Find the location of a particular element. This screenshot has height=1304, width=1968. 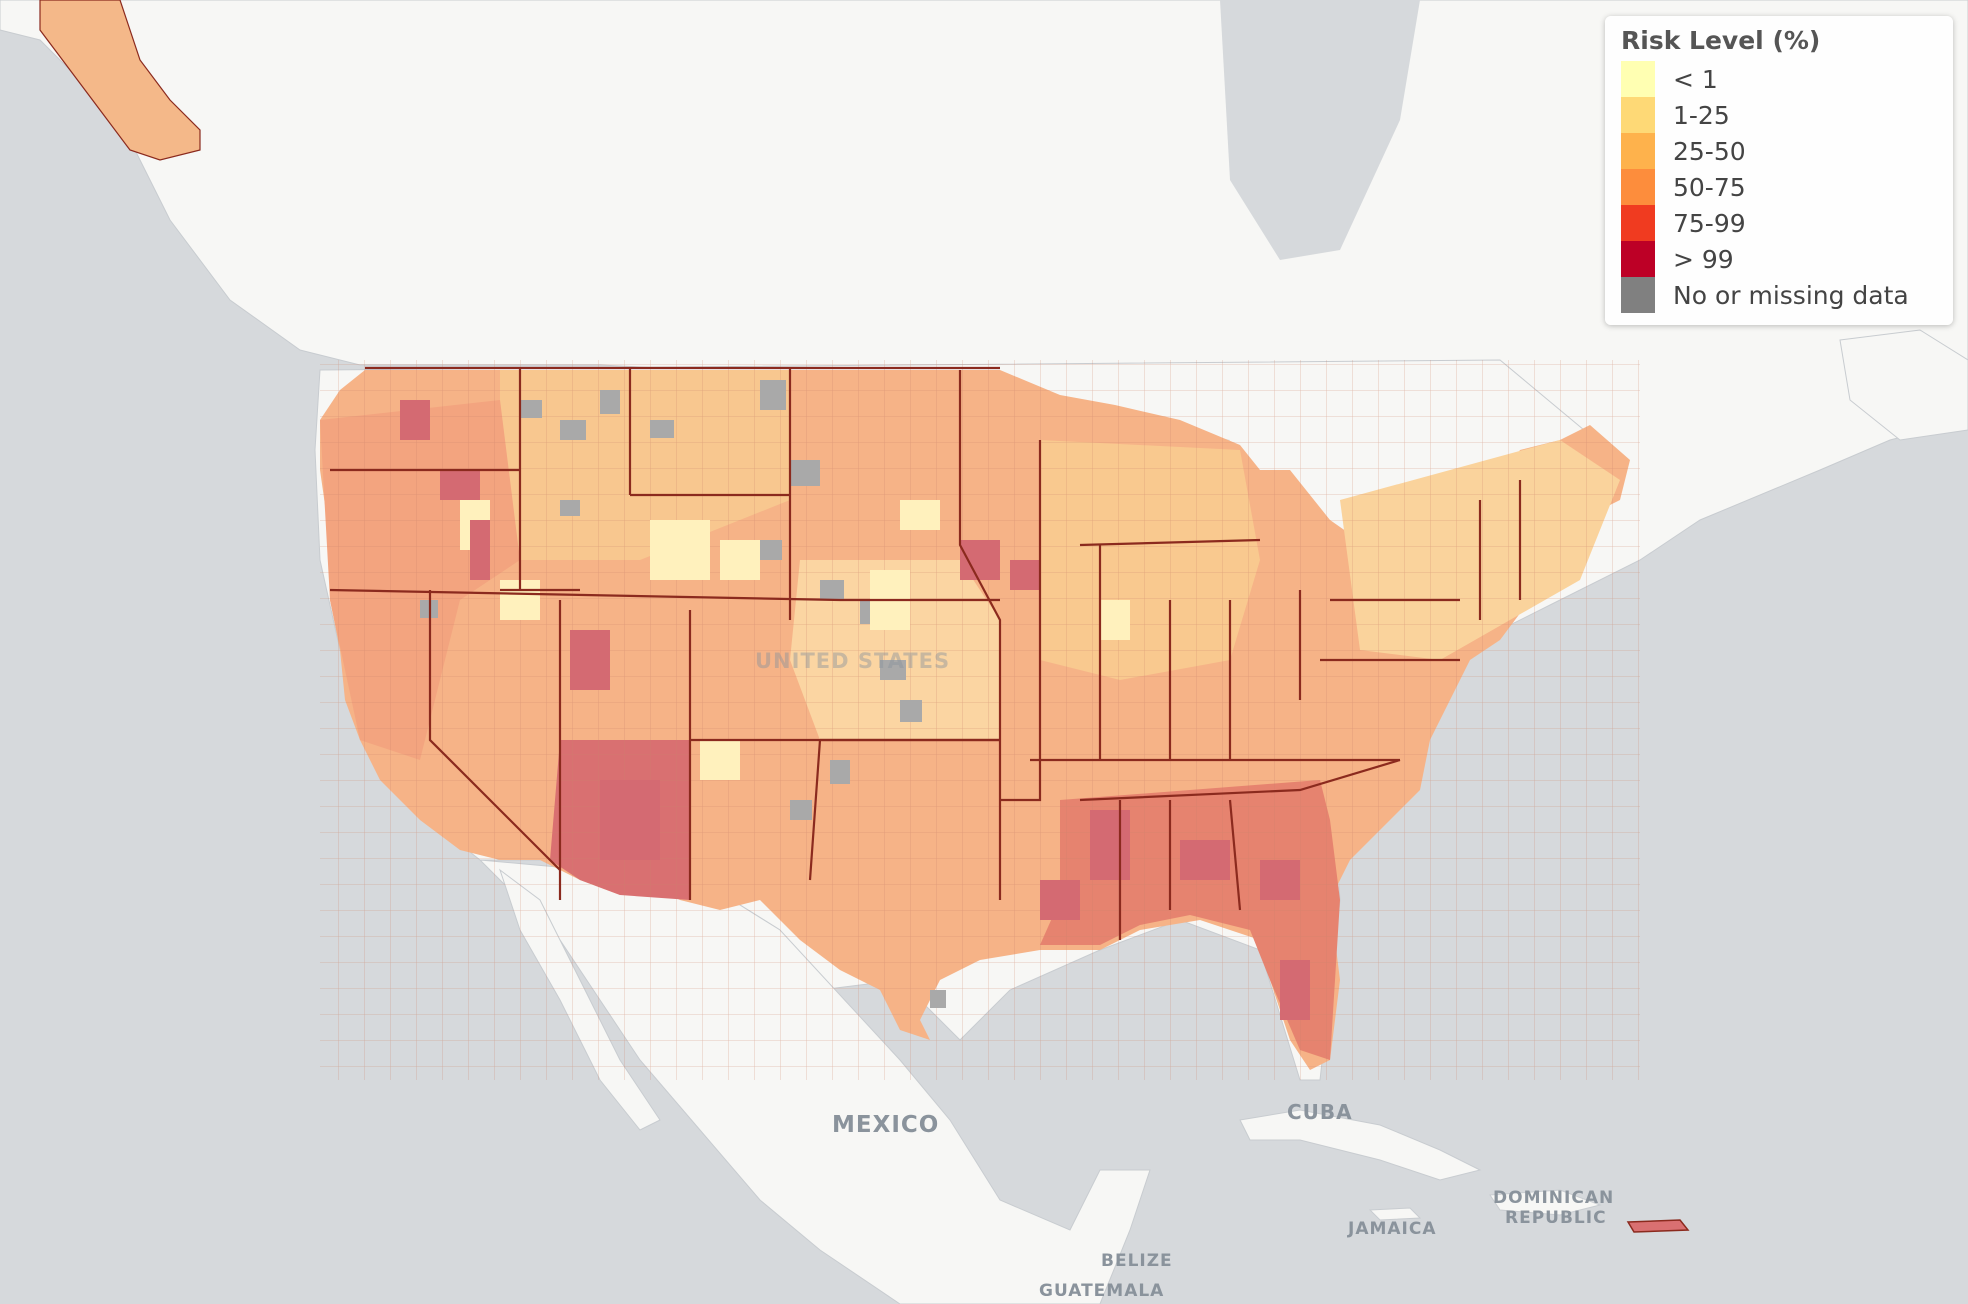

legend-label: > 99 is located at coordinates (1703, 259).